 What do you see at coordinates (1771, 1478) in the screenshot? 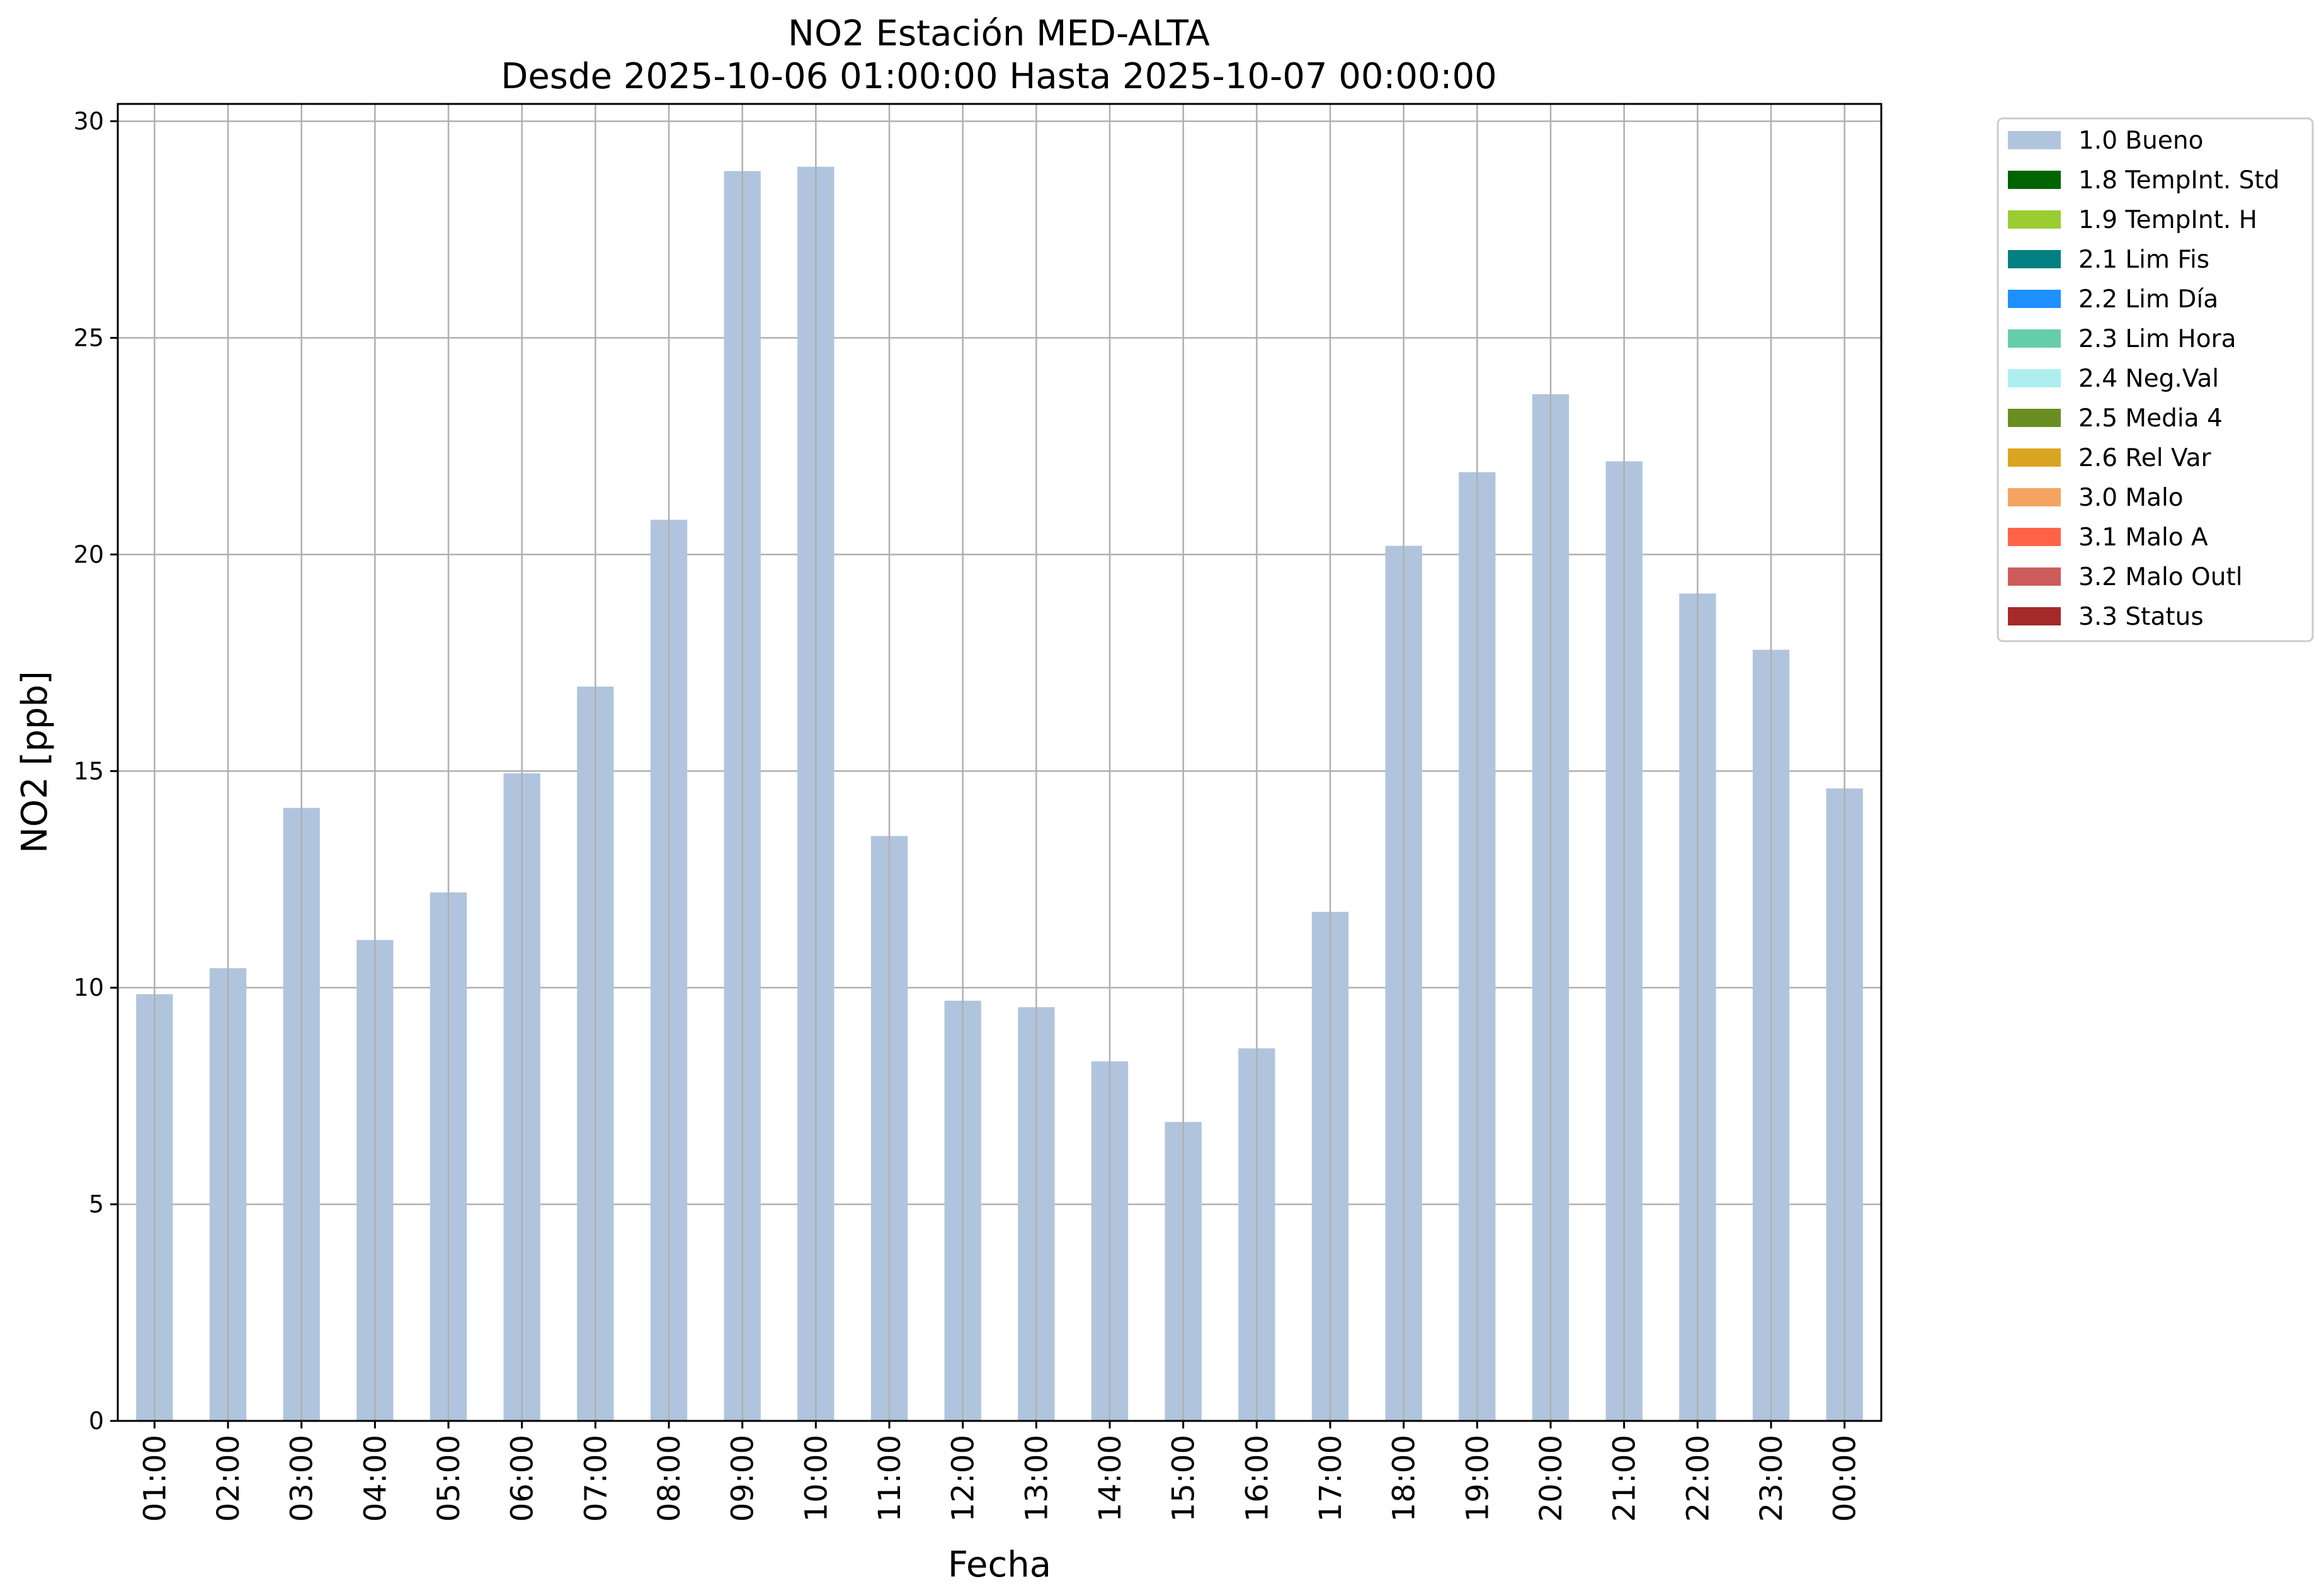
I see `x-tick-label: 23:00` at bounding box center [1771, 1478].